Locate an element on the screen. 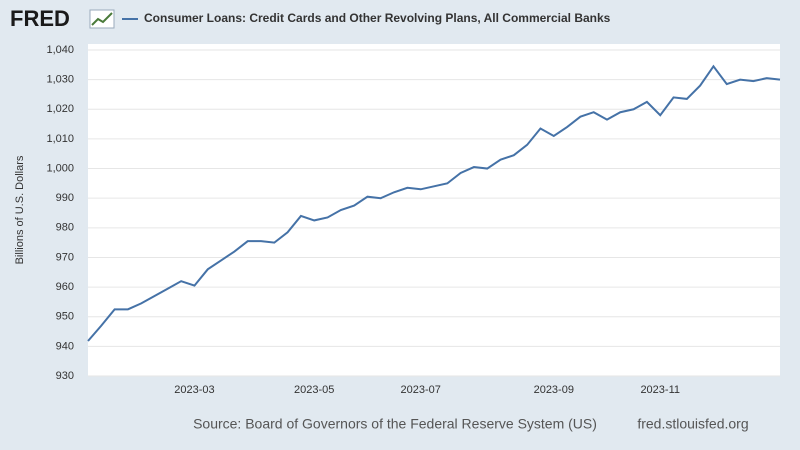  x-tick-label: 2023-05 is located at coordinates (314, 390).